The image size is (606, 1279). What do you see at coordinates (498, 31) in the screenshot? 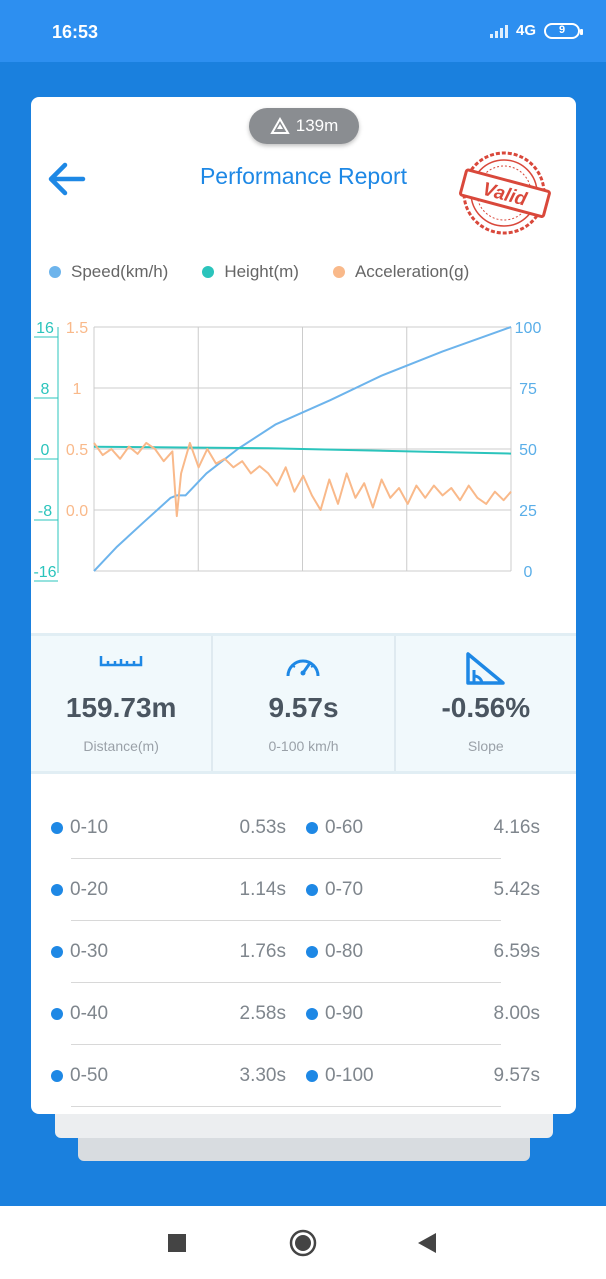
I see `signal-icon` at bounding box center [498, 31].